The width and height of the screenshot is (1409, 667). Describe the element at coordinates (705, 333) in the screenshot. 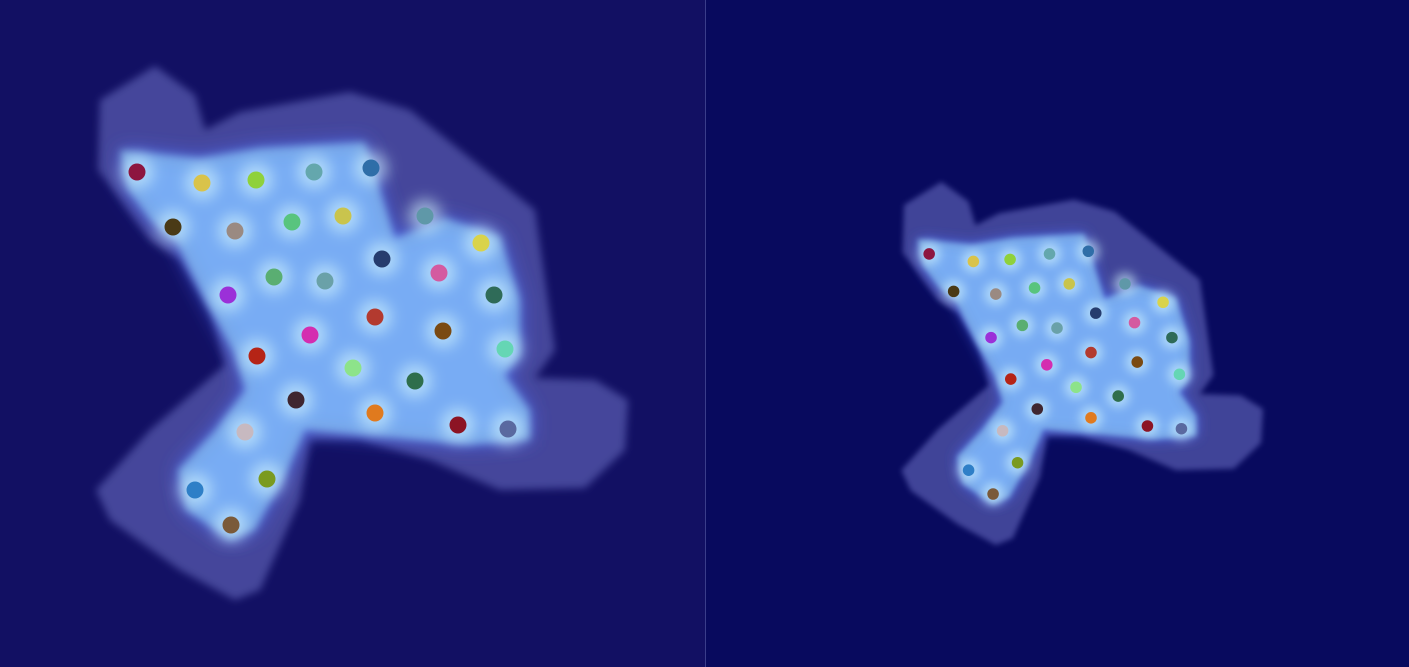

I see `panel-divider` at that location.